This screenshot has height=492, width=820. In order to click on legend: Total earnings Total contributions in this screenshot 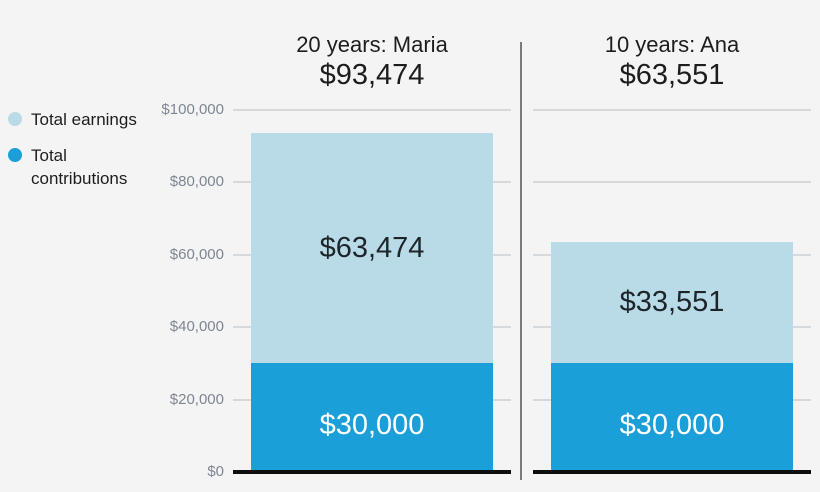, I will do `click(75, 149)`.